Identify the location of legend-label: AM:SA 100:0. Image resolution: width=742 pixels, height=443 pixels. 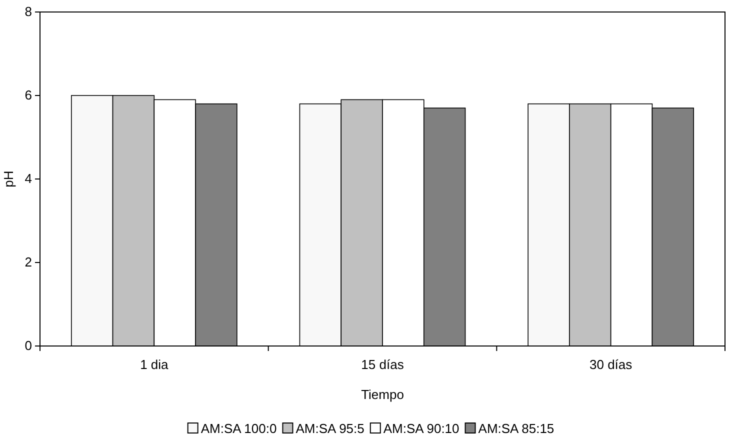
(238, 428).